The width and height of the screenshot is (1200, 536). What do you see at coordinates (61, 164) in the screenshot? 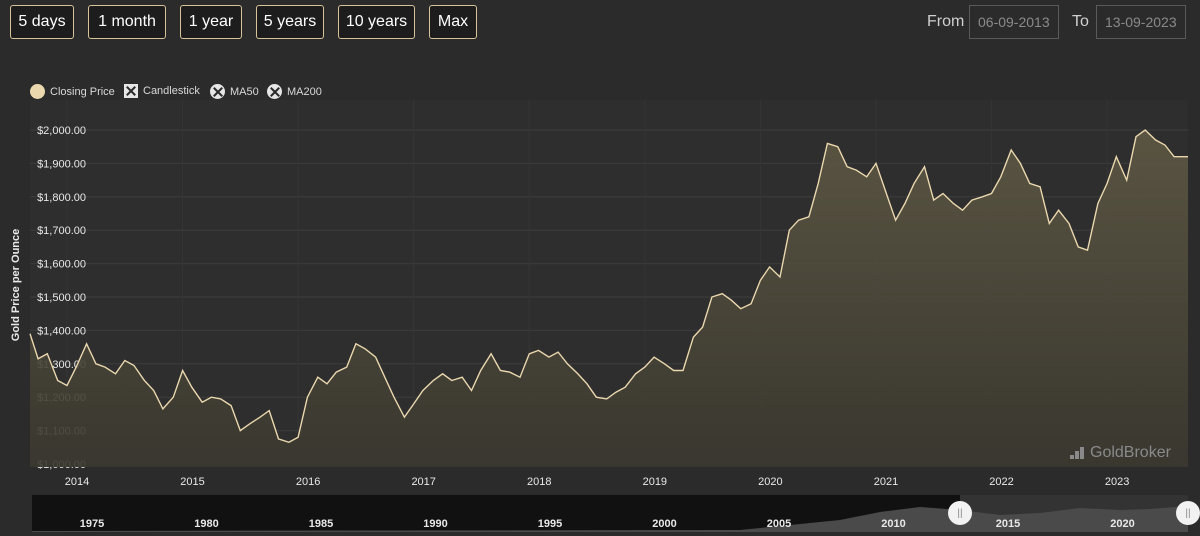
I see `y-tick-label: $1,900.00` at bounding box center [61, 164].